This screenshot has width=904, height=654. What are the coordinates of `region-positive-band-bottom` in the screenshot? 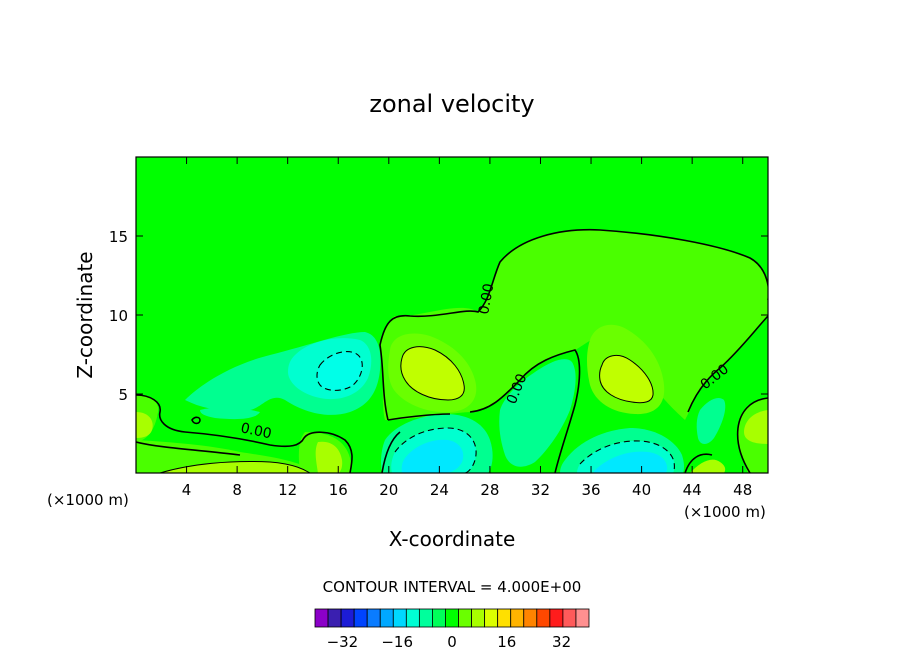 It's located at (235, 467).